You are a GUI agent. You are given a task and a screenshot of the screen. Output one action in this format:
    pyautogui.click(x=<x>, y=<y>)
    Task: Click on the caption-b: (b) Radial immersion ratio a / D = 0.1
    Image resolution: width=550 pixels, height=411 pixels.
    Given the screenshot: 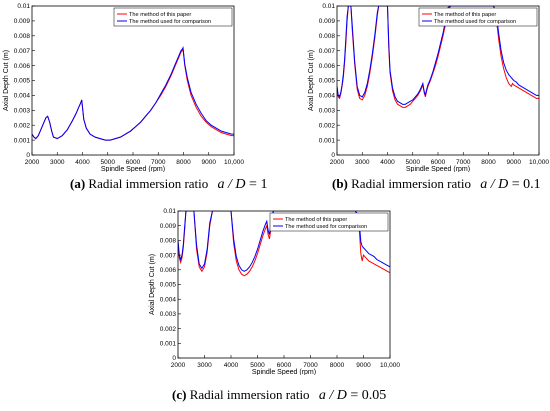 What is the action you would take?
    pyautogui.click(x=436, y=184)
    